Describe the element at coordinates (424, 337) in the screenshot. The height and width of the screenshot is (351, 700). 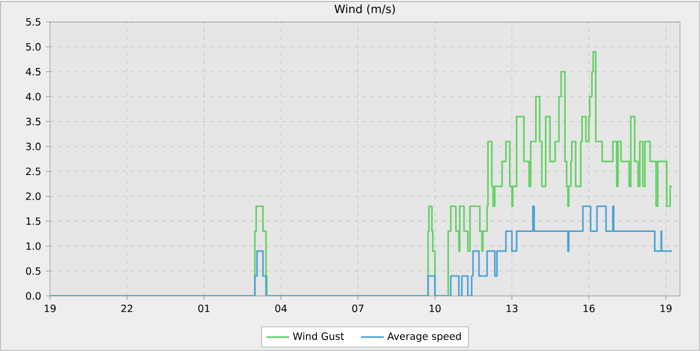
I see `legend-label: Average speed` at that location.